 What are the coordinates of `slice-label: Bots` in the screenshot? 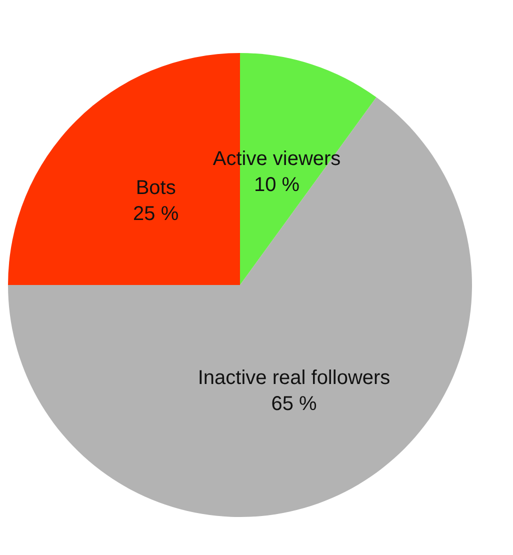 It's located at (156, 187).